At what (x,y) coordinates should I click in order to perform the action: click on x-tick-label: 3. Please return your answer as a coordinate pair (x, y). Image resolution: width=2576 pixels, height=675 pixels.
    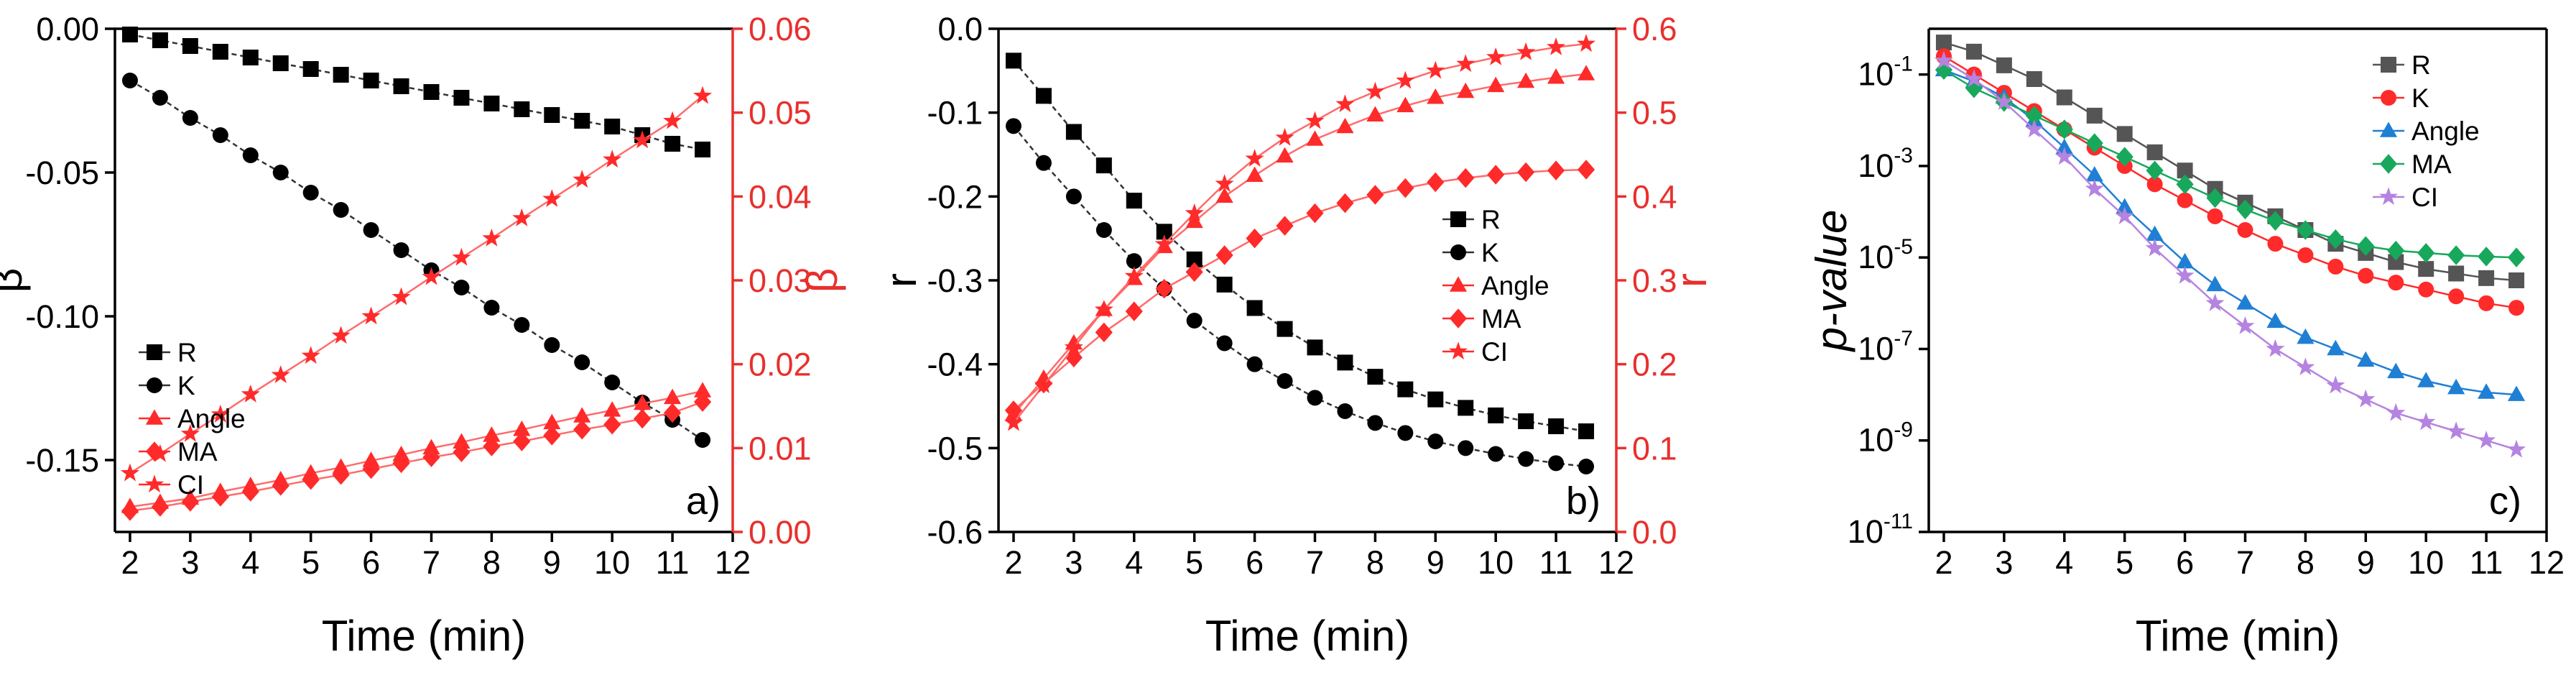
    Looking at the image, I should click on (2004, 562).